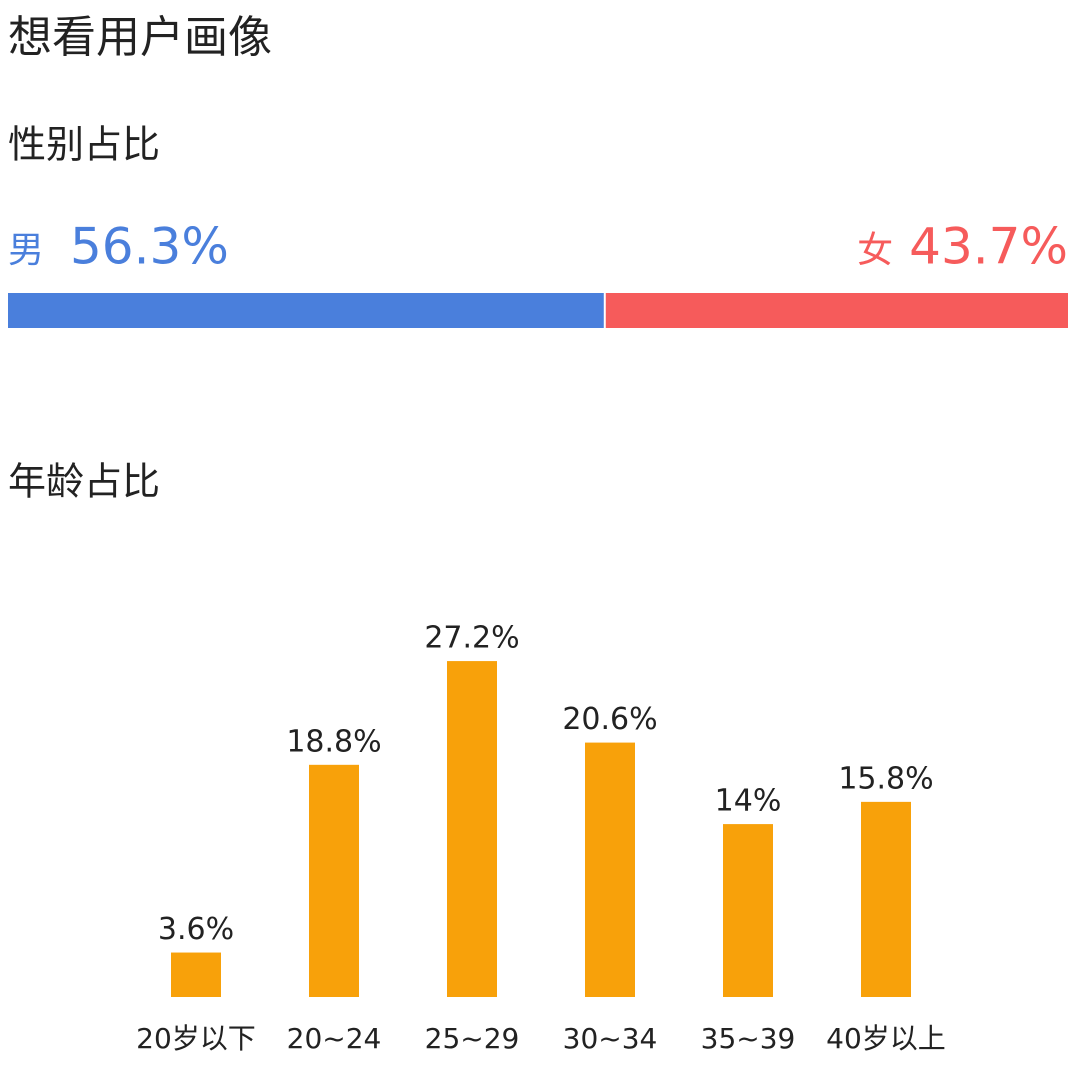 The height and width of the screenshot is (1083, 1080). Describe the element at coordinates (140, 37) in the screenshot. I see `page-title: 想看用户画像` at that location.